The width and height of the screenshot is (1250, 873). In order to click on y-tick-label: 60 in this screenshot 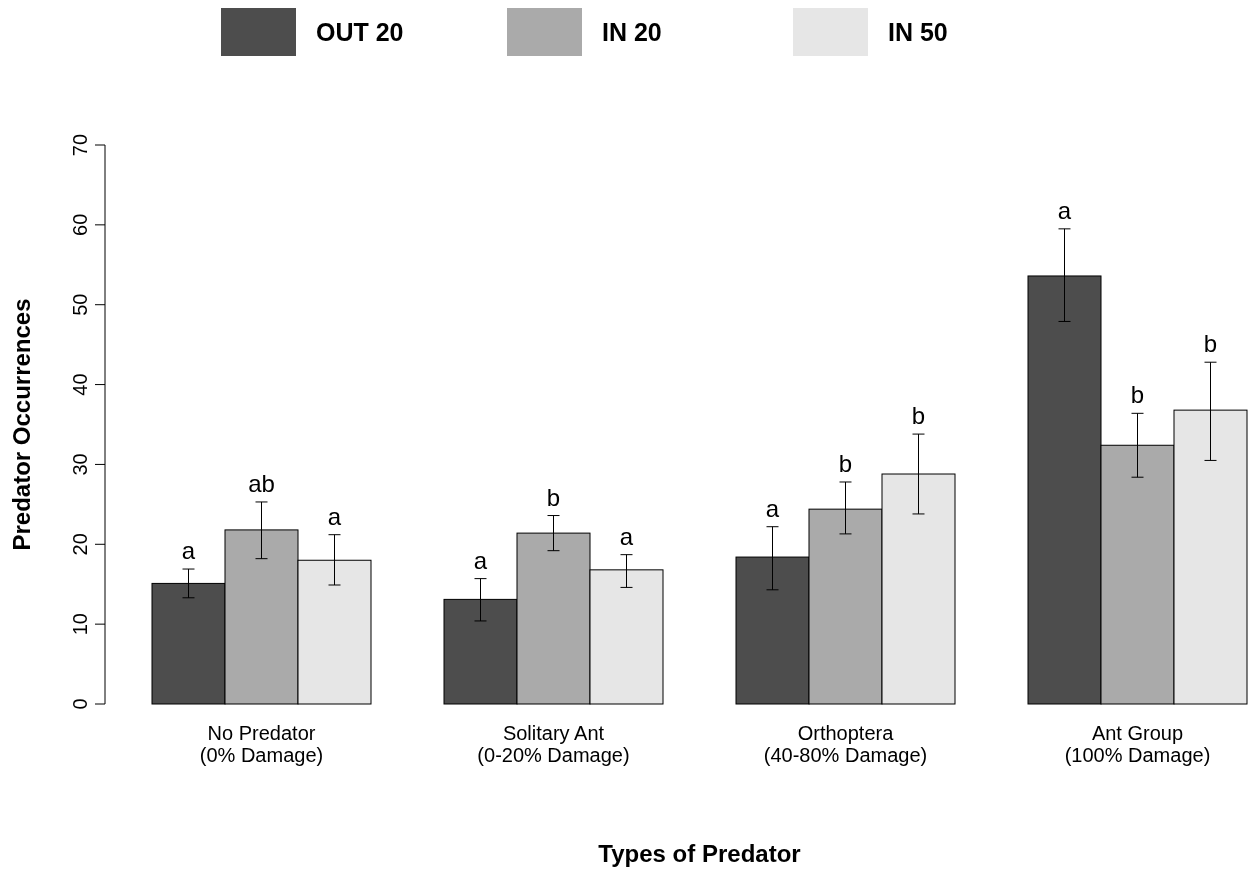, I will do `click(80, 224)`.